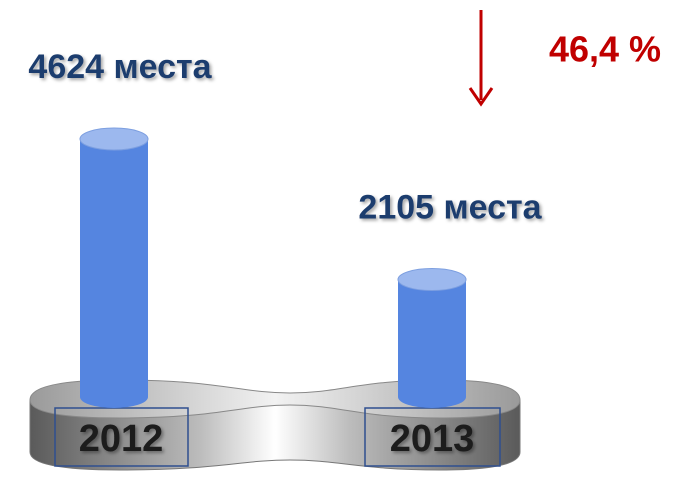 The width and height of the screenshot is (683, 484). I want to click on arrow-head, so click(481, 97).